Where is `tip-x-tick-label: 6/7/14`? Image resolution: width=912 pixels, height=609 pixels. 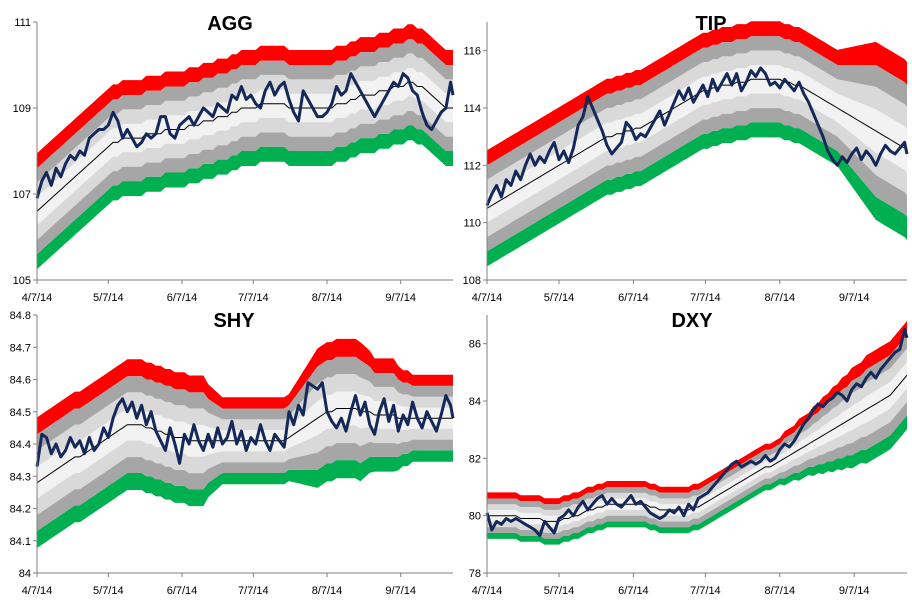
tip-x-tick-label: 6/7/14 is located at coordinates (633, 298).